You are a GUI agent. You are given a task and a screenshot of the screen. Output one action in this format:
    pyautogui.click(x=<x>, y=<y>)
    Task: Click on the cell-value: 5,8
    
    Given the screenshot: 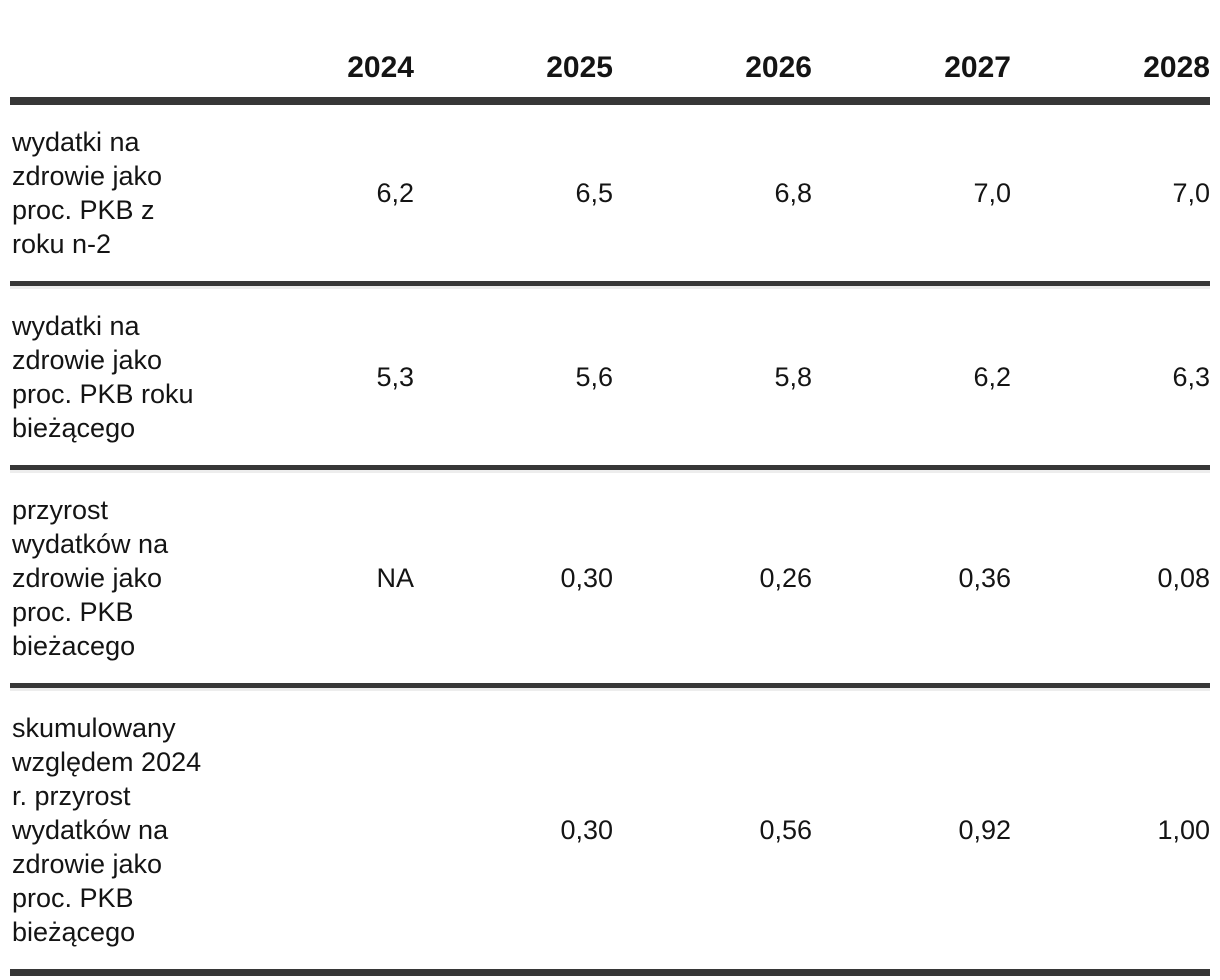 What is the action you would take?
    pyautogui.click(x=793, y=377)
    